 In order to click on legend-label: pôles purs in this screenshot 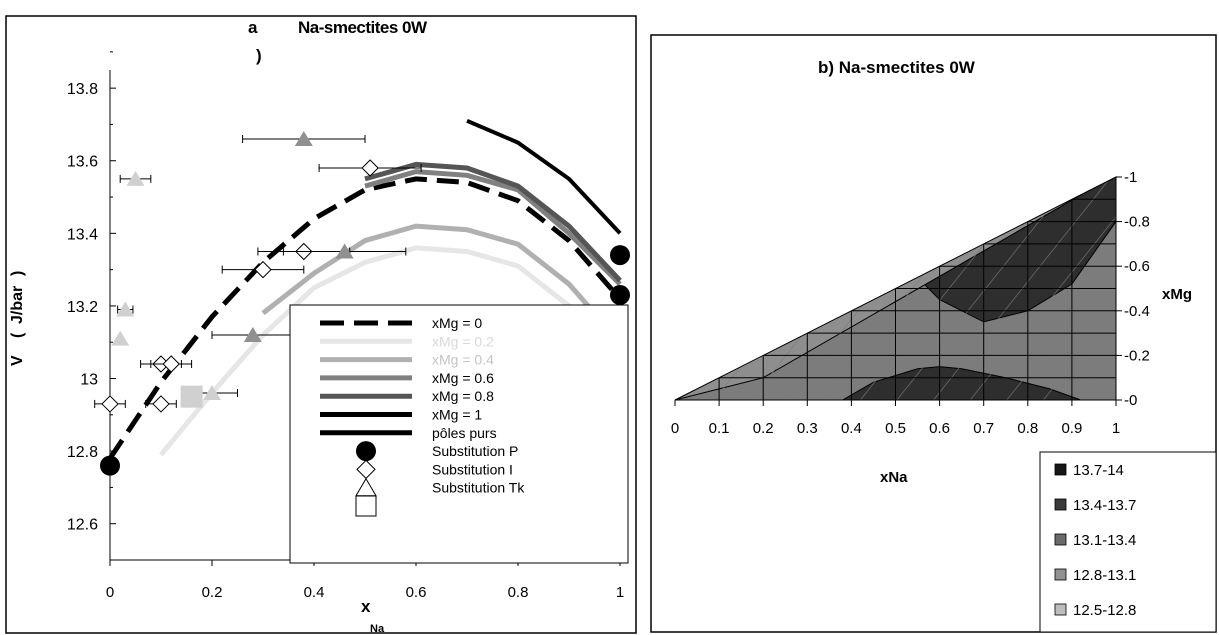, I will do `click(464, 433)`.